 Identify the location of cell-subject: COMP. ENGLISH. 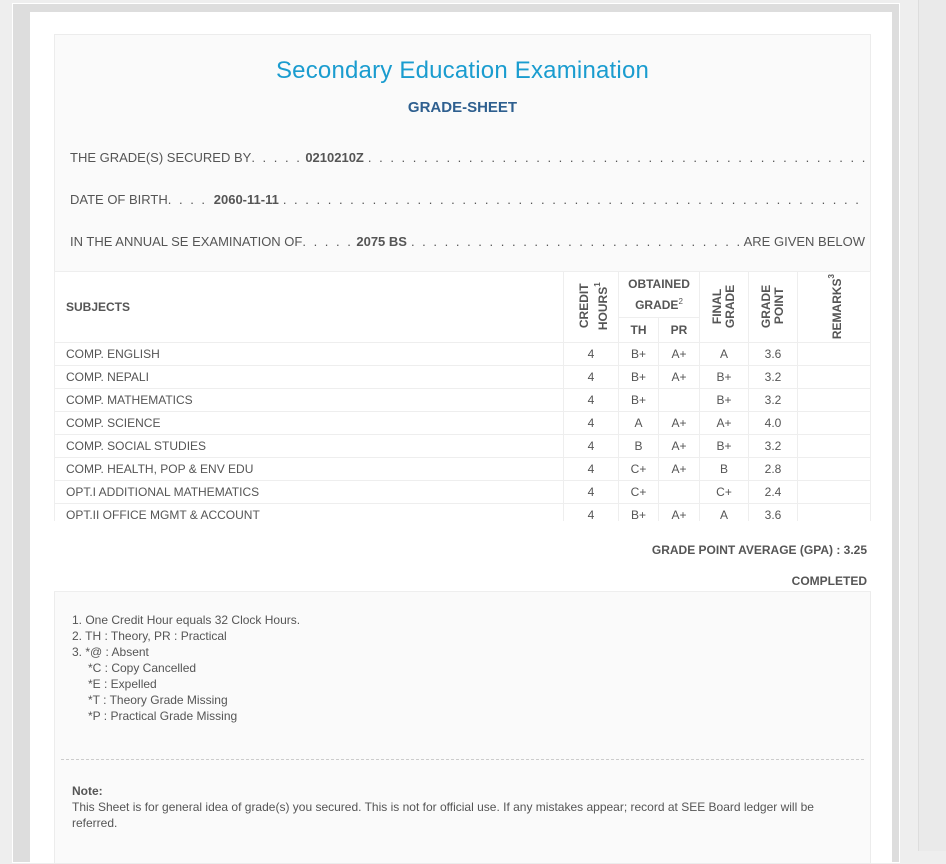
(309, 354).